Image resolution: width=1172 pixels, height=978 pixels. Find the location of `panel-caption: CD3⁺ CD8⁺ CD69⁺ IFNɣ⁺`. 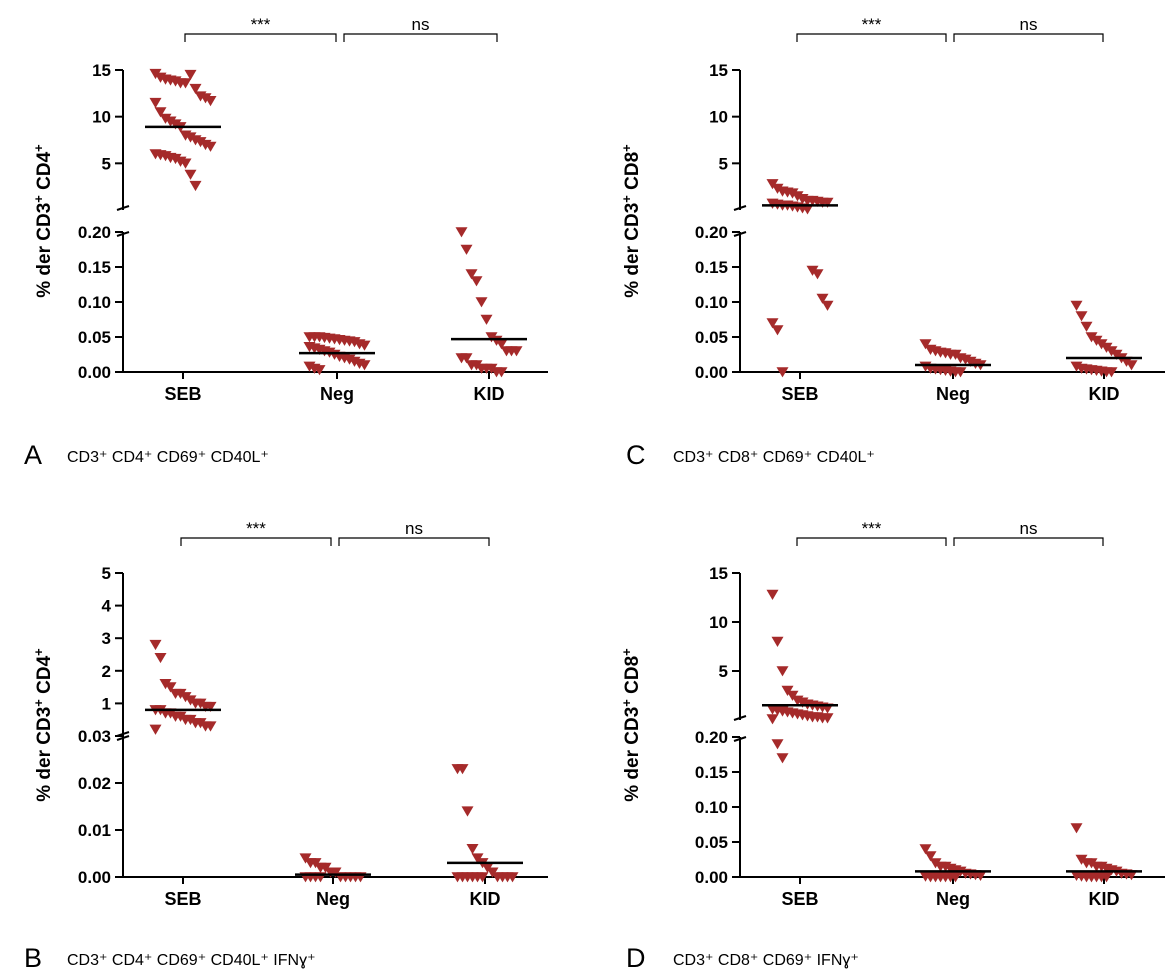

panel-caption: CD3⁺ CD8⁺ CD69⁺ IFNɣ⁺ is located at coordinates (766, 960).